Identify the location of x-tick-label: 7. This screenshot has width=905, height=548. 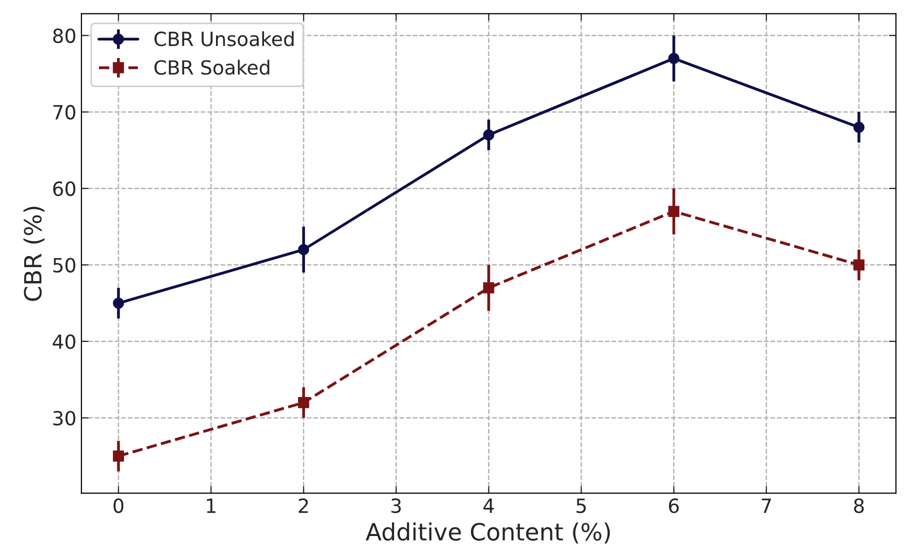
(766, 505).